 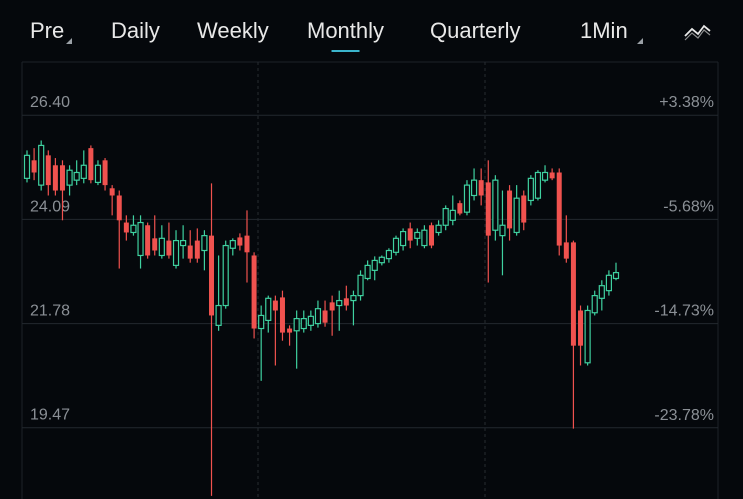 What do you see at coordinates (345, 30) in the screenshot?
I see `tab: Monthly` at bounding box center [345, 30].